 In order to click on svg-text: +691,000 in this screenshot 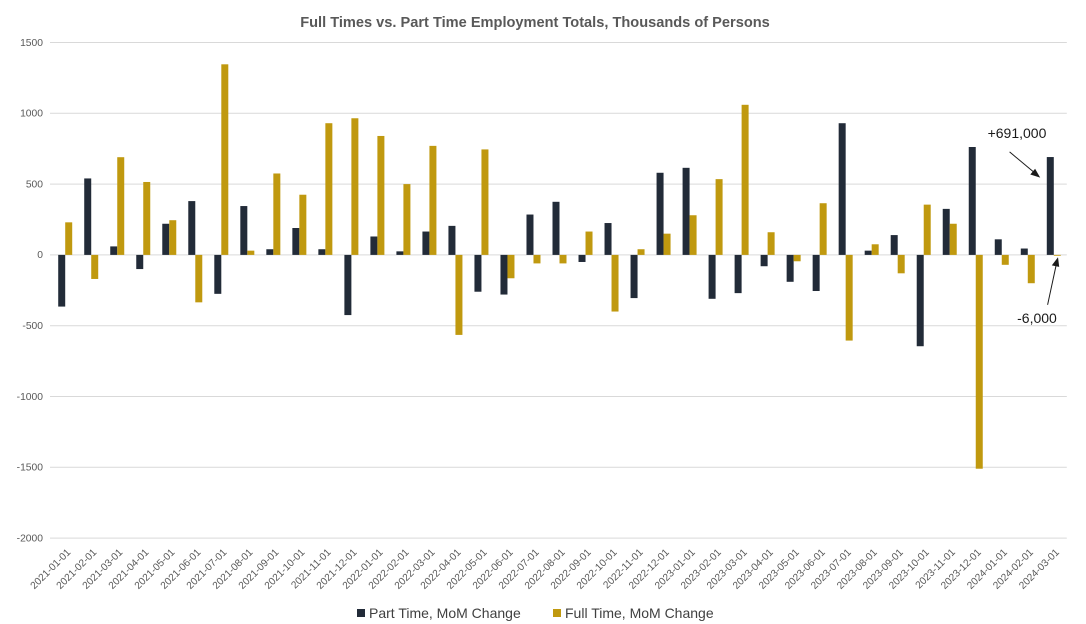, I will do `click(1017, 133)`.